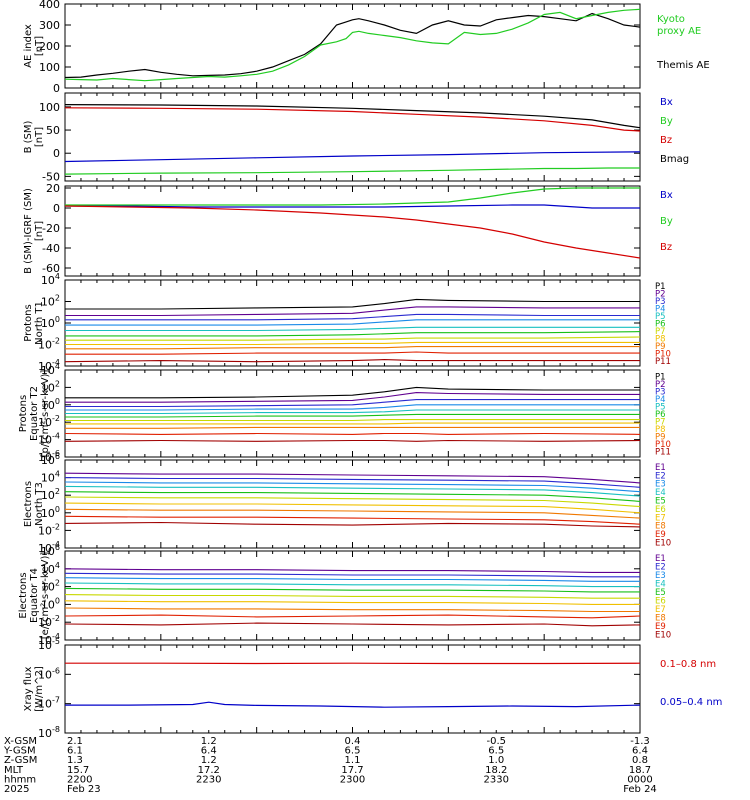 Image resolution: width=750 pixels, height=800 pixels. I want to click on y-tick-label: 10⁻⁷, so click(49, 703).